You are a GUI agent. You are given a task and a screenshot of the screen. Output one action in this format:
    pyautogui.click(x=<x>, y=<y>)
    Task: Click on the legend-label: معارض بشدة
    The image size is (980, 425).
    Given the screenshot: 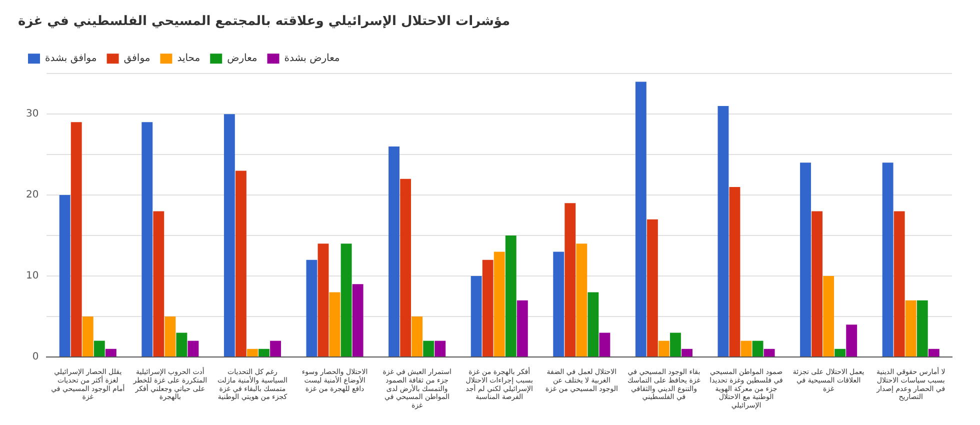 What is the action you would take?
    pyautogui.click(x=312, y=58)
    